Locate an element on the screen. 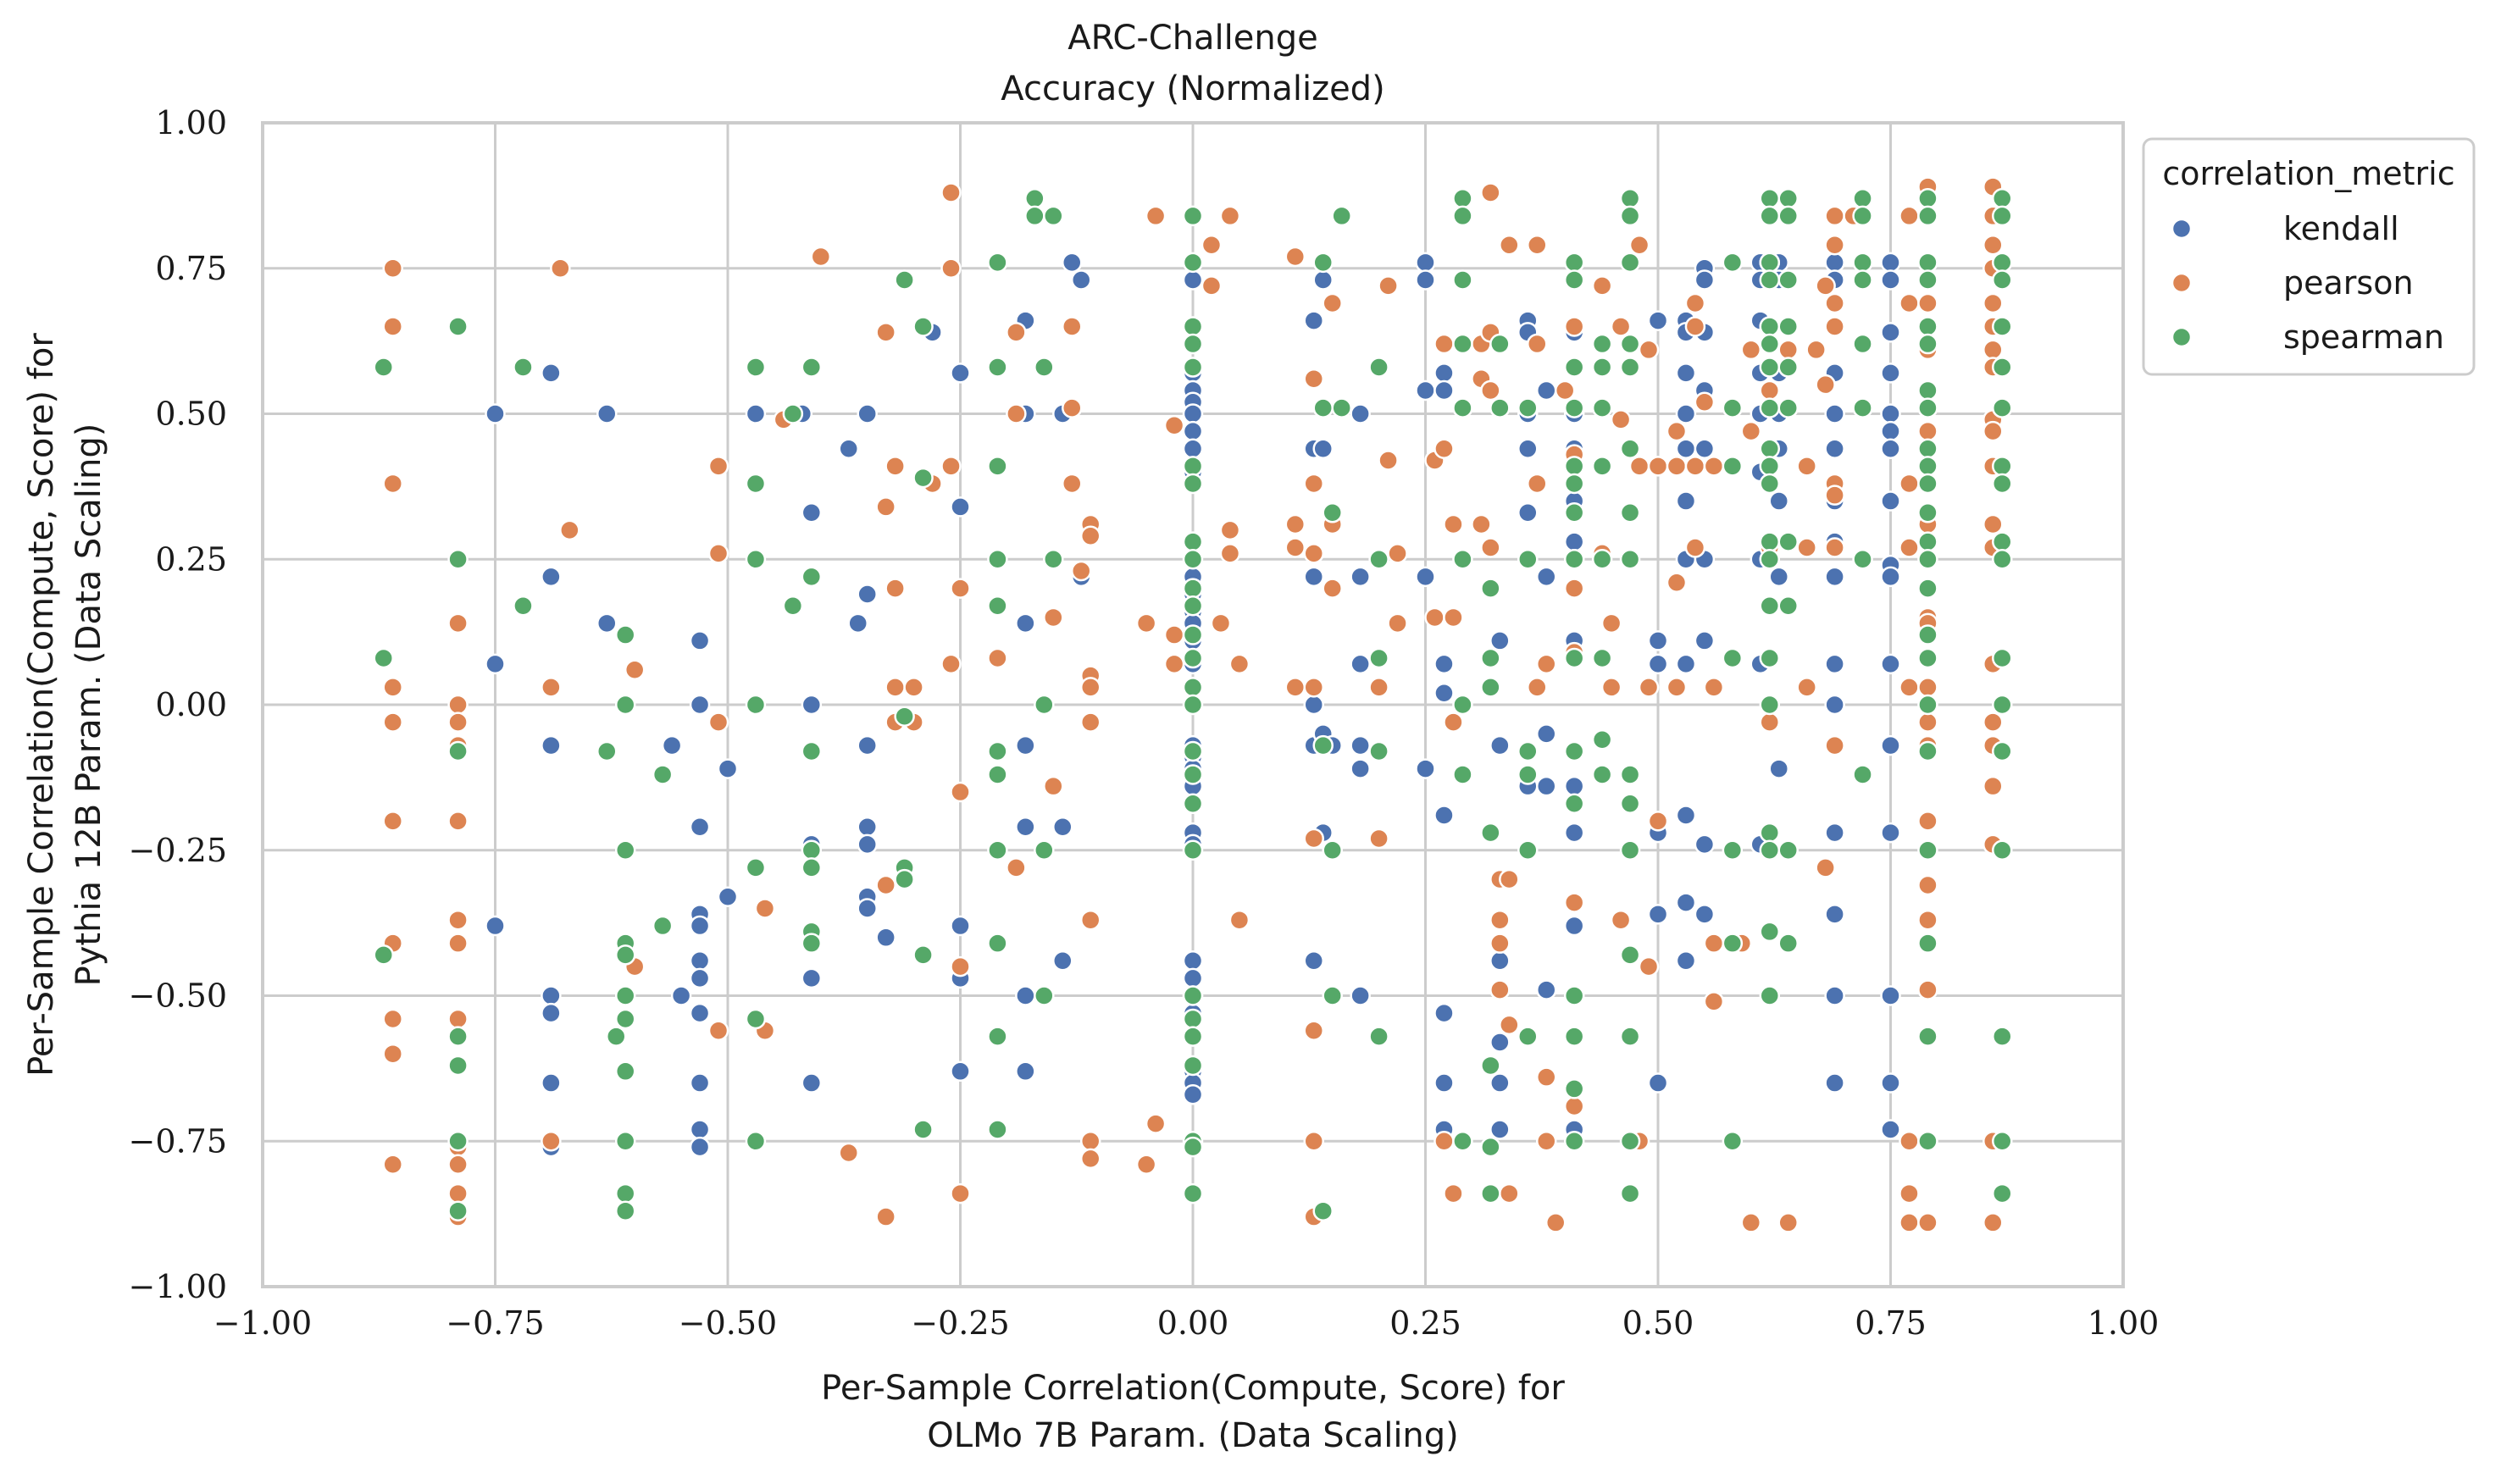  x-tick-label: −0.25 is located at coordinates (960, 1323).